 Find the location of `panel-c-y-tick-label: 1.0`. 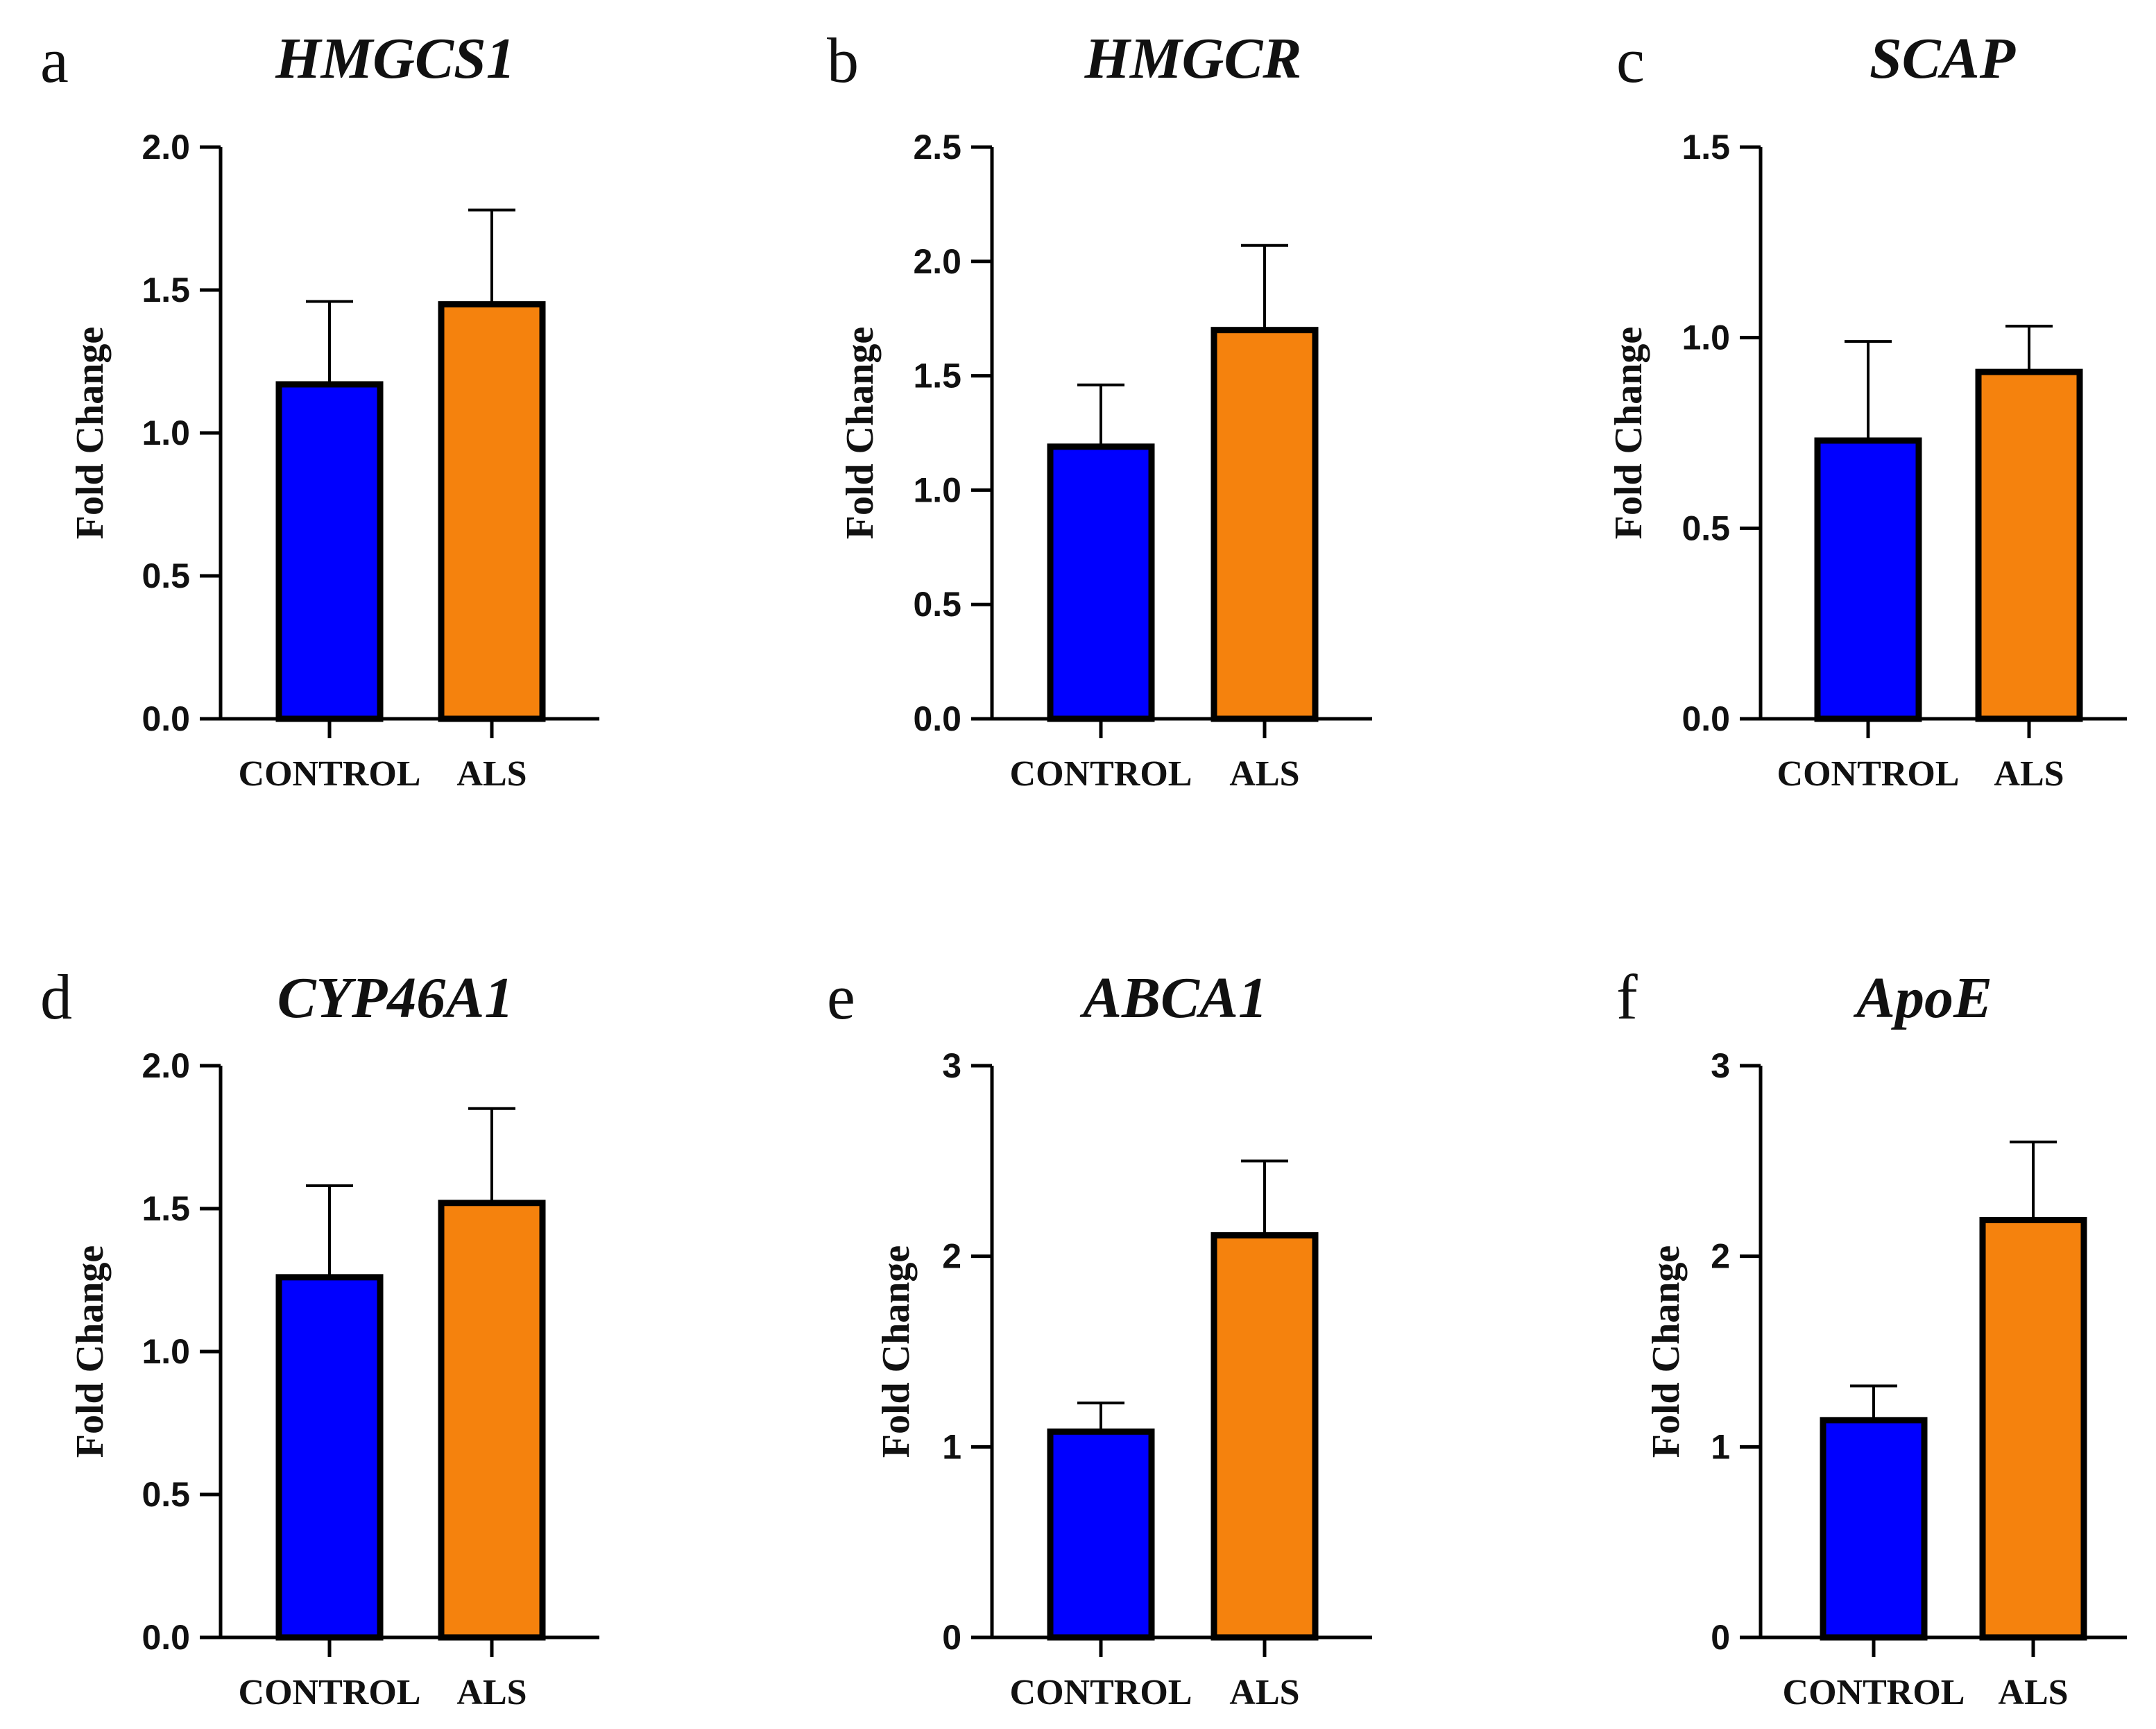

panel-c-y-tick-label: 1.0 is located at coordinates (1706, 337).